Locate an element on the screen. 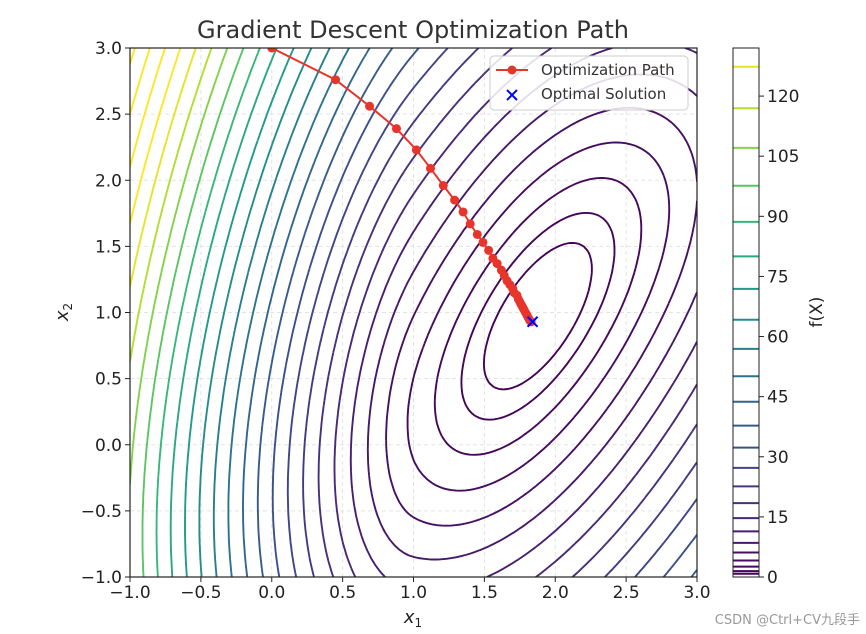 This screenshot has width=866, height=634. optimal-solution-marker is located at coordinates (532, 322).